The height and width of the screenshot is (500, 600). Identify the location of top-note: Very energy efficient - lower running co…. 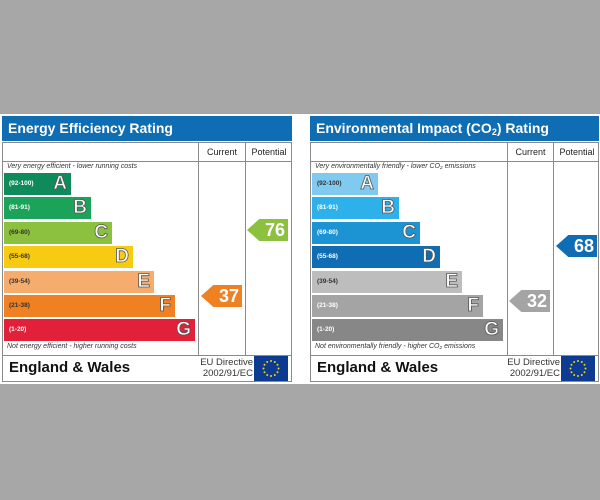
(72, 166).